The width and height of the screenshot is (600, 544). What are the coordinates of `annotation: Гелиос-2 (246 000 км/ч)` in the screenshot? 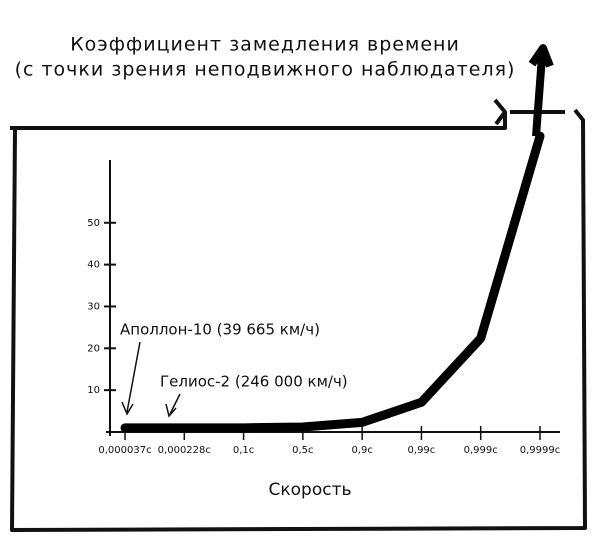 It's located at (254, 382).